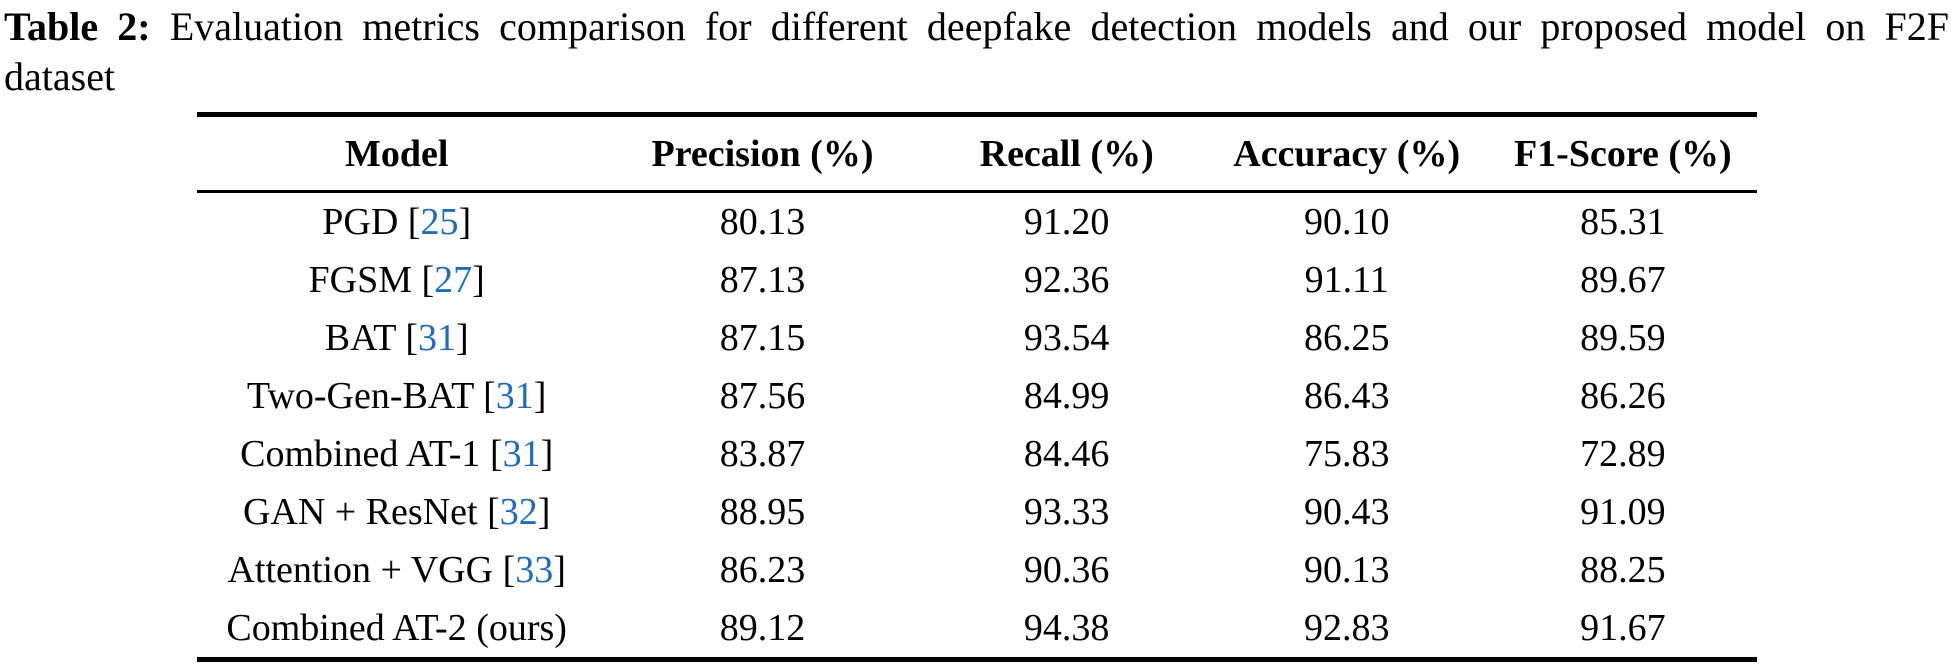 The image size is (1955, 672). What do you see at coordinates (762, 280) in the screenshot?
I see `precision-cell: 87.13` at bounding box center [762, 280].